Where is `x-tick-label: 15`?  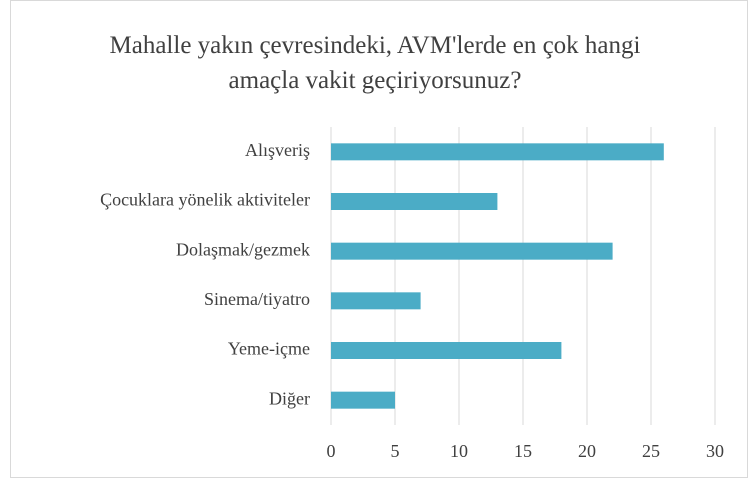
x-tick-label: 15 is located at coordinates (523, 451).